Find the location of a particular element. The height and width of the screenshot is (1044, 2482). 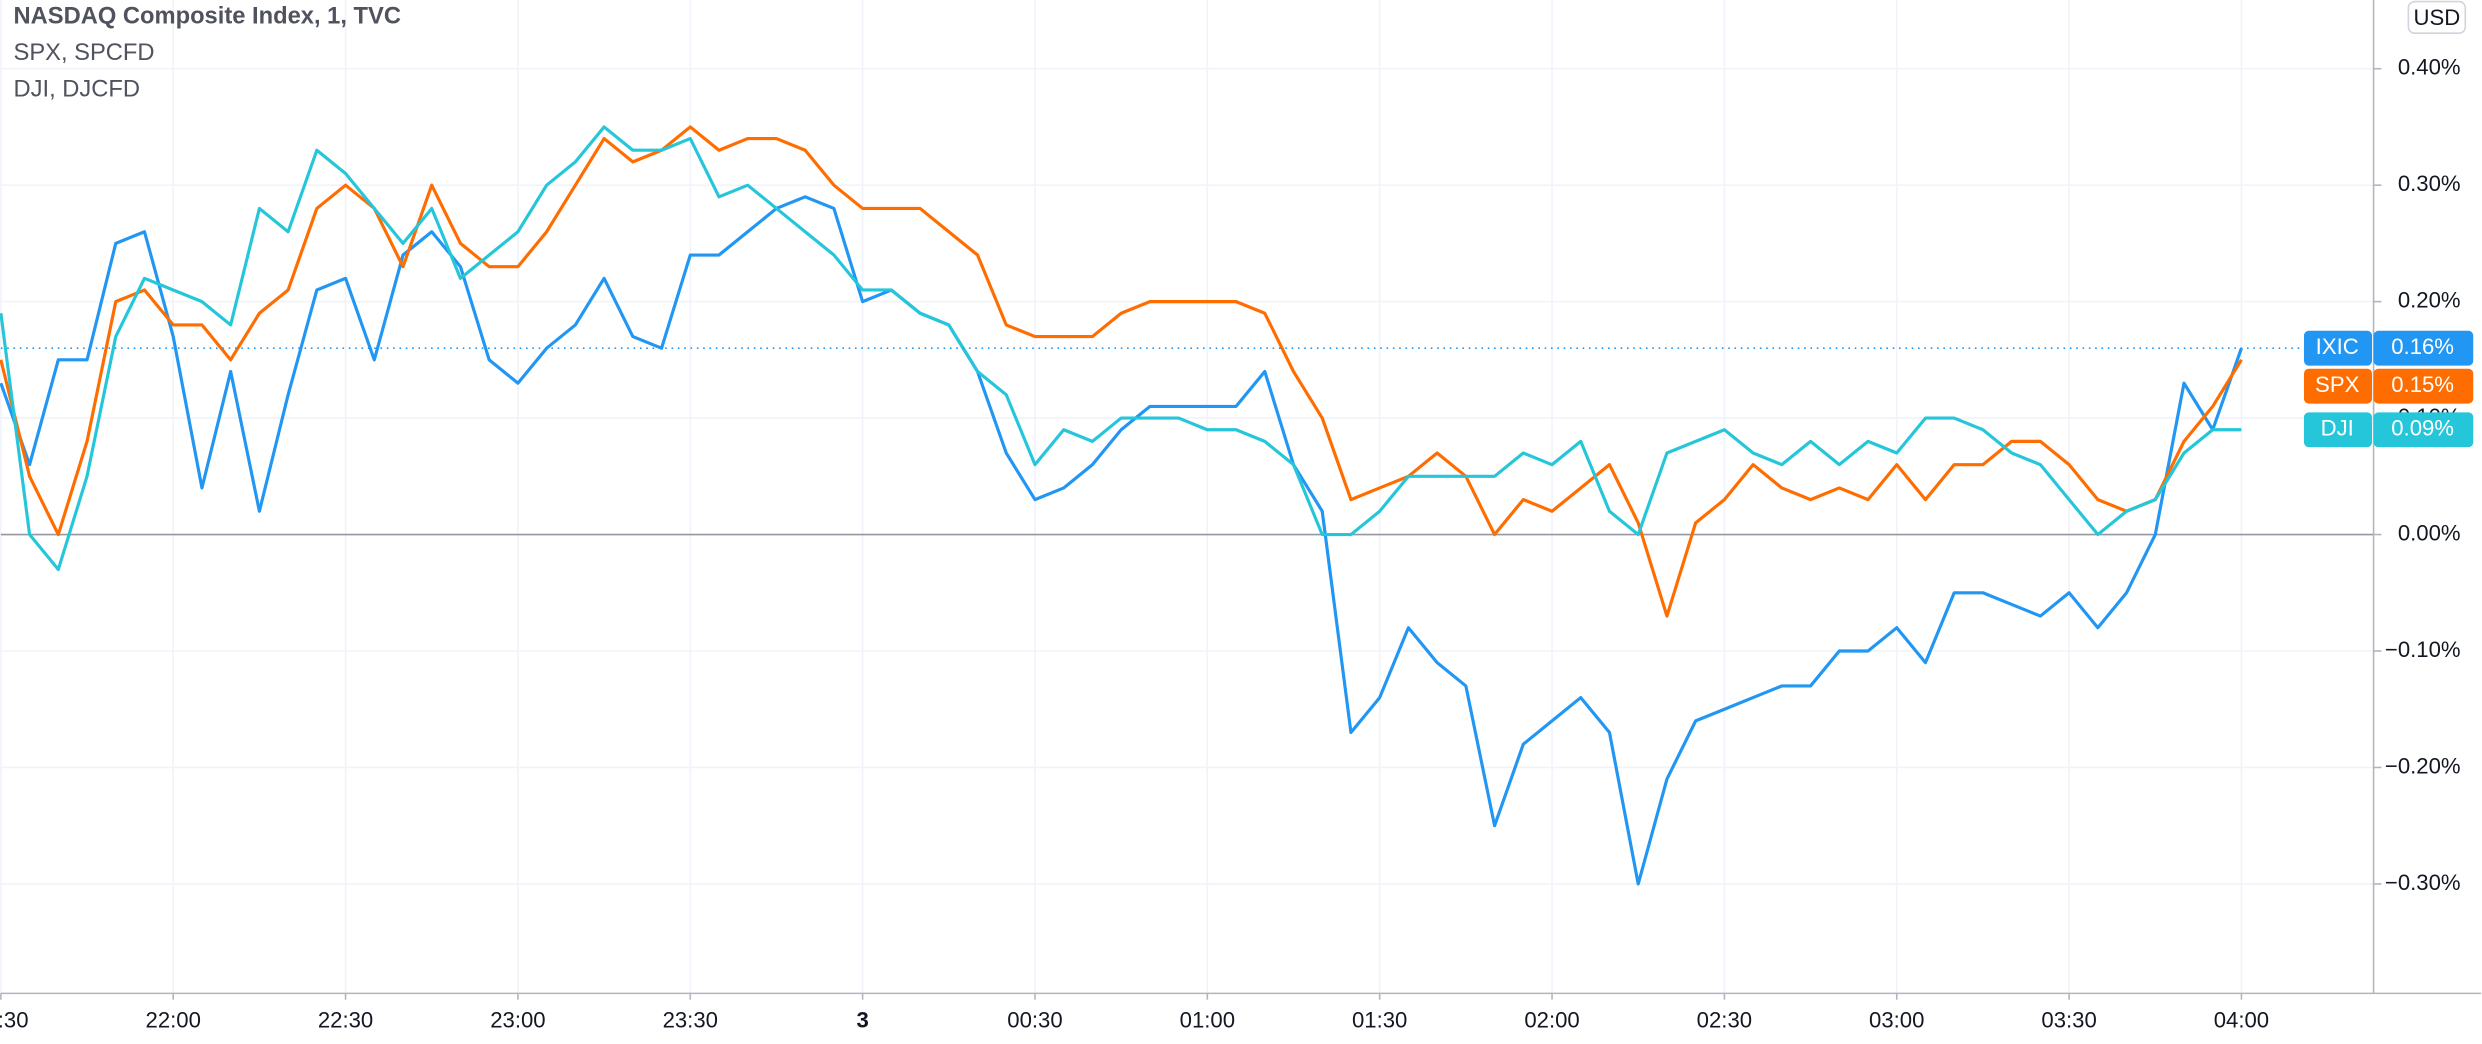

x-tick-label: 02:30 is located at coordinates (1724, 1020).